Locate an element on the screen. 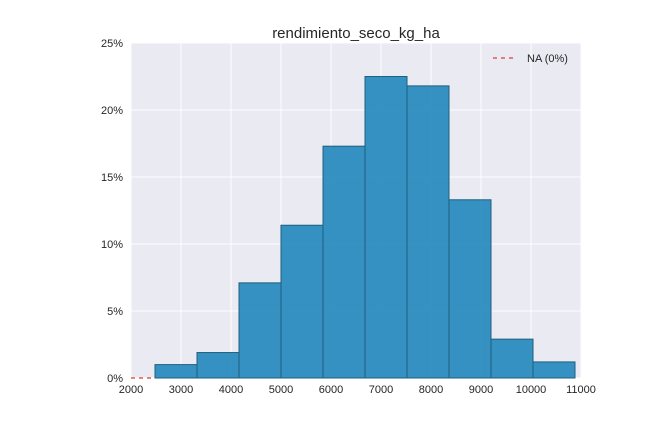 The width and height of the screenshot is (648, 432). x-tick-label: 6000 is located at coordinates (331, 390).